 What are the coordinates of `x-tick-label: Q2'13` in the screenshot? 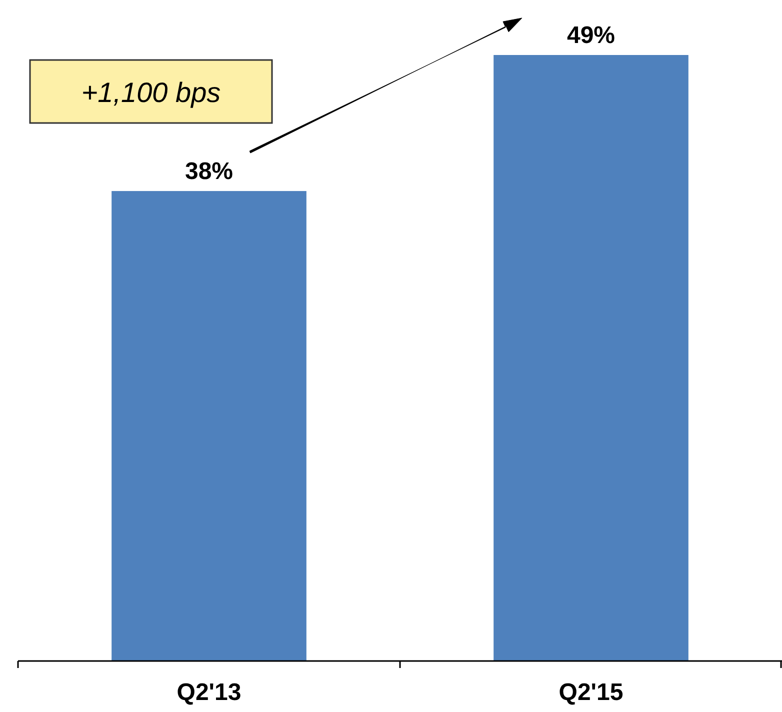 It's located at (209, 692).